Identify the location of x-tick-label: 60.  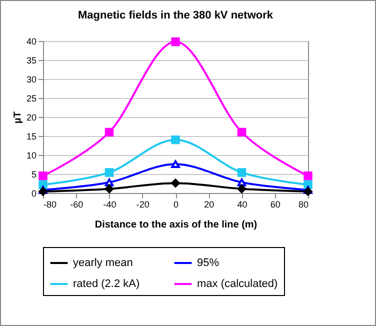
(275, 205).